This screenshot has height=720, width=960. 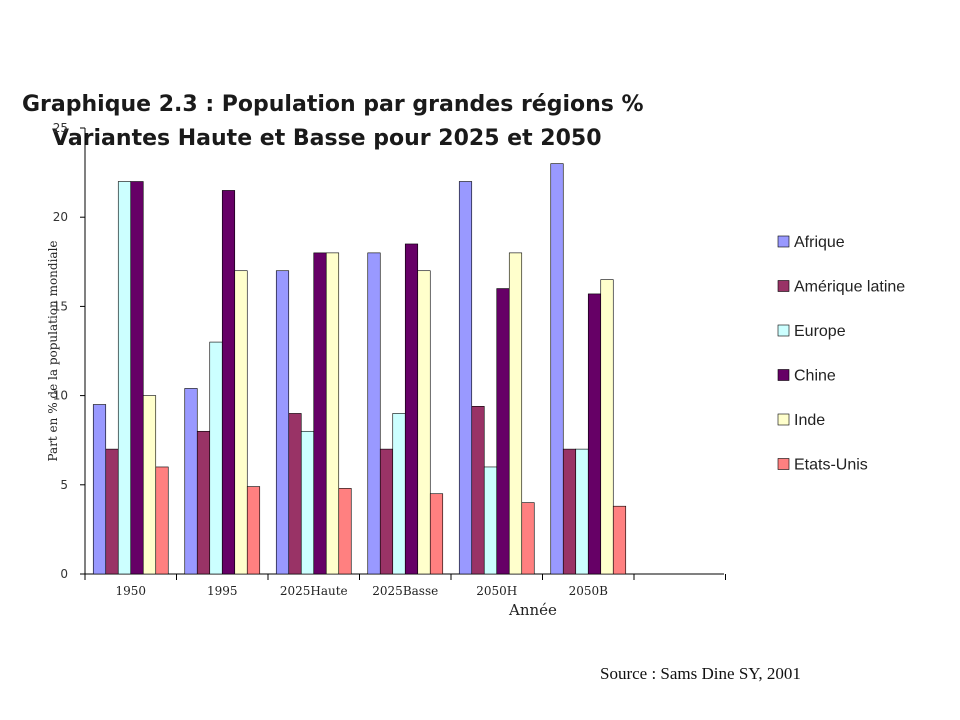 I want to click on bar-chine-2050h, so click(x=503, y=431).